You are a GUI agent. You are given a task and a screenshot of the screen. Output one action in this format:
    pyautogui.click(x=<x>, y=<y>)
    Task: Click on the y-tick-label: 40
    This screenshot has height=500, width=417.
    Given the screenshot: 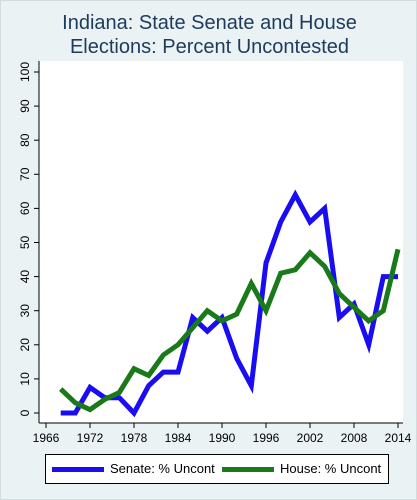 What is the action you would take?
    pyautogui.click(x=25, y=277)
    